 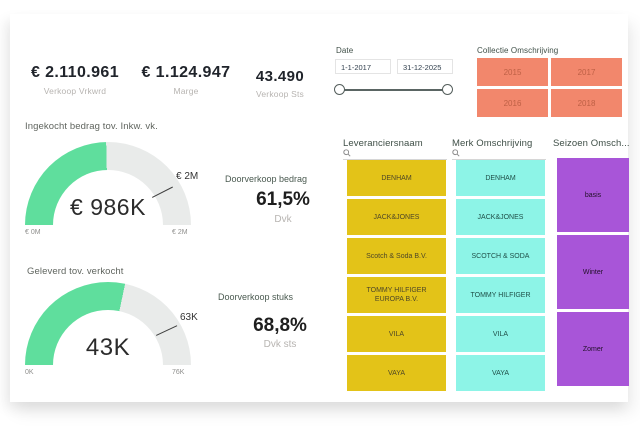 I want to click on collectie-item-2017: 2017, so click(x=586, y=72).